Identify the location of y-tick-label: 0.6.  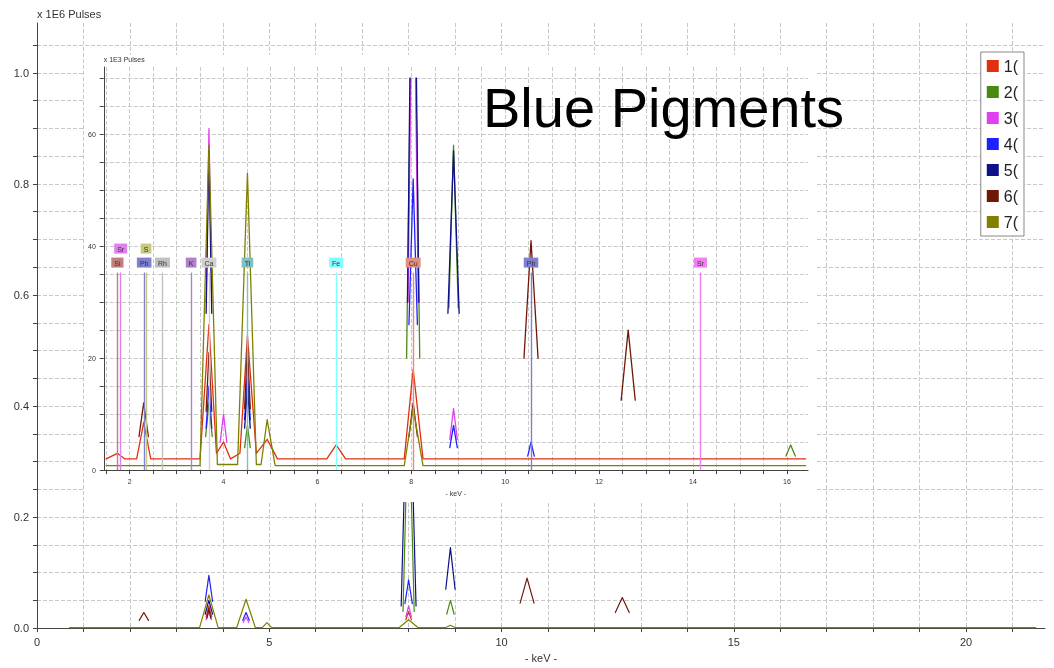
(21, 295).